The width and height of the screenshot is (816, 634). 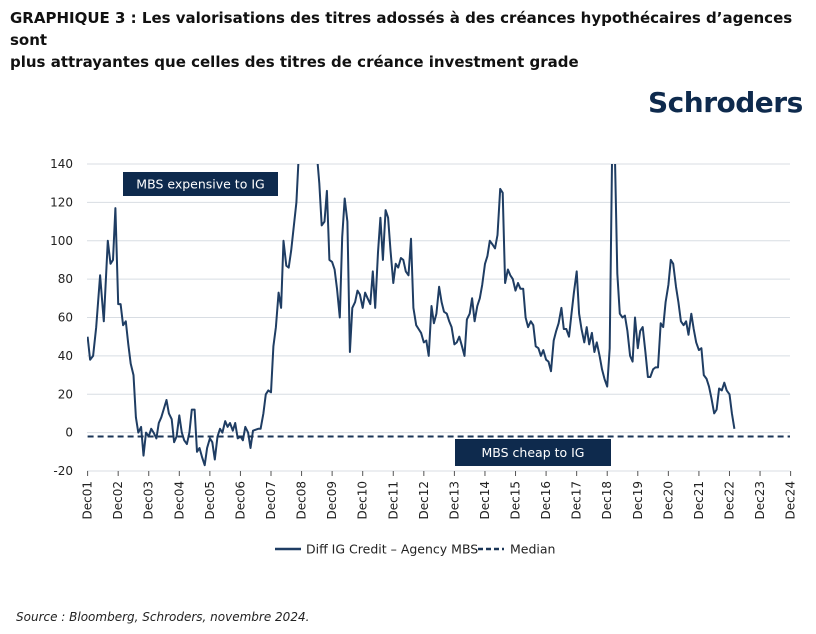 I want to click on x-tick-label: Dec04, so click(x=179, y=500).